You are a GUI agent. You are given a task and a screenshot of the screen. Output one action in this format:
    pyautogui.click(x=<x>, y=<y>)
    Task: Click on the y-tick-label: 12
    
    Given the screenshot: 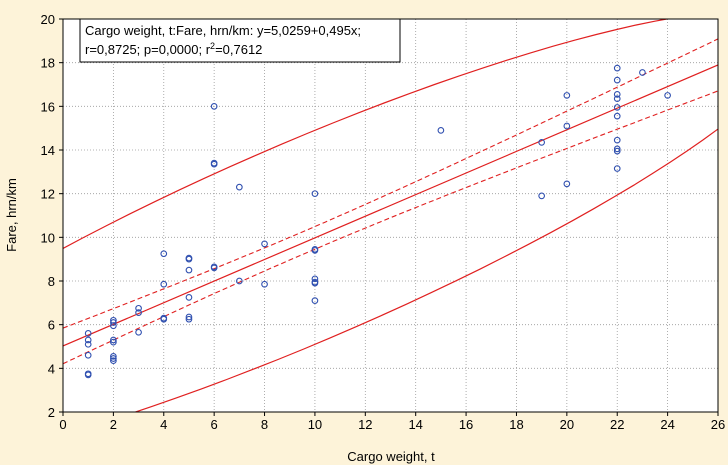 What is the action you would take?
    pyautogui.click(x=48, y=194)
    